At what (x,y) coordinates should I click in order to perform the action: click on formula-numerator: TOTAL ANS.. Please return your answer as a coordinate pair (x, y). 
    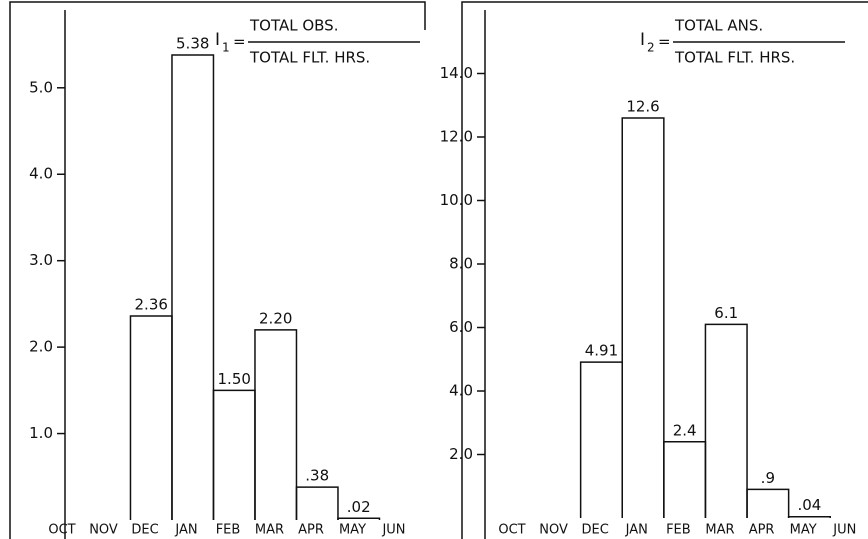
    Looking at the image, I should click on (718, 26).